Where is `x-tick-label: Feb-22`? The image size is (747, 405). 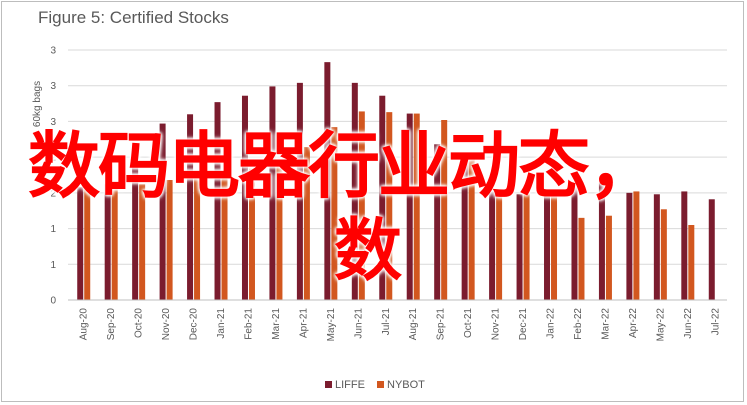 x-tick-label: Feb-22 is located at coordinates (578, 324).